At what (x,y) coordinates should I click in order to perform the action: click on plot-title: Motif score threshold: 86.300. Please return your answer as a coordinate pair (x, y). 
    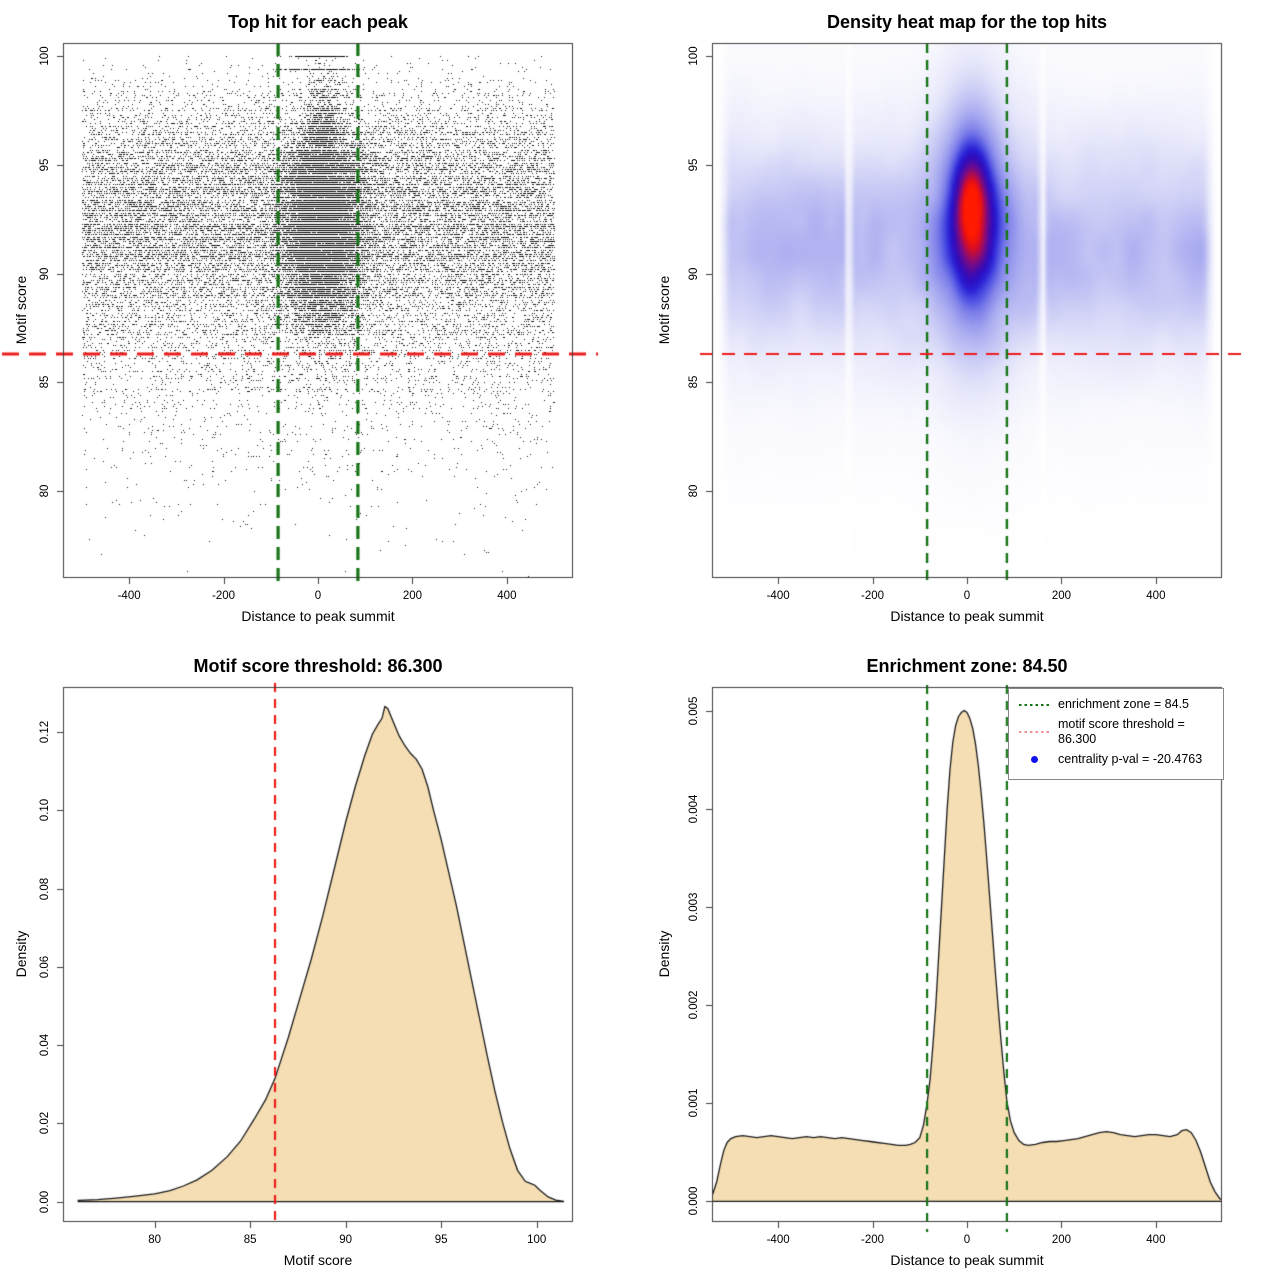
    Looking at the image, I should click on (318, 666).